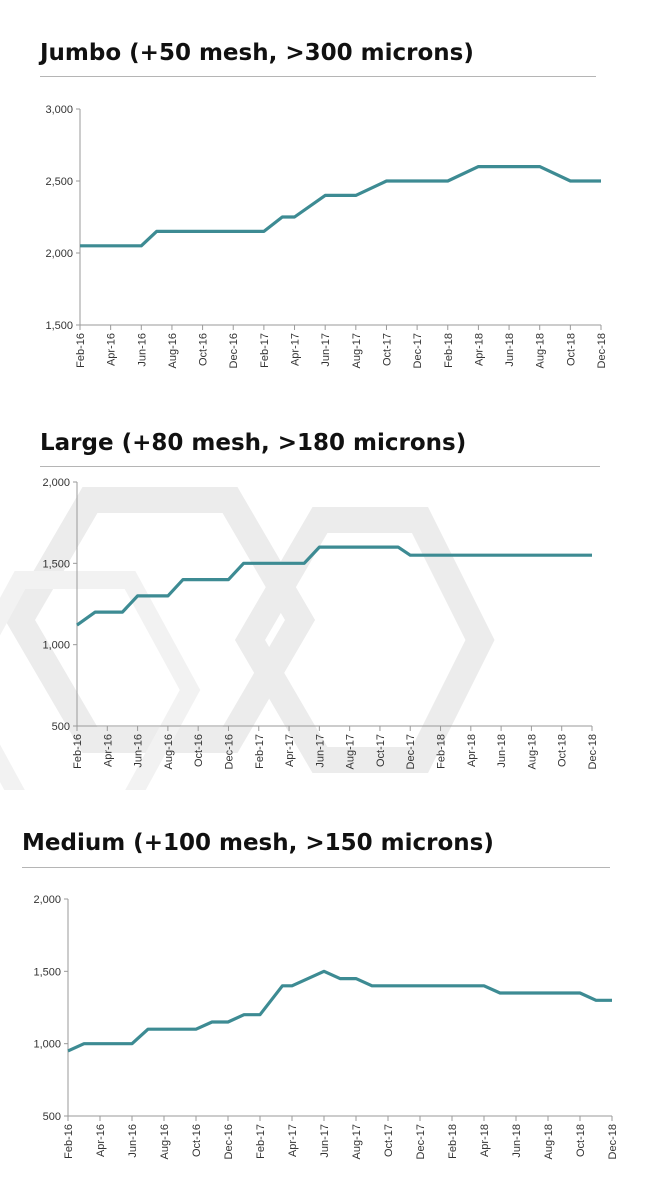 Image resolution: width=648 pixels, height=1200 pixels. What do you see at coordinates (257, 53) in the screenshot?
I see `chart-title: Jumbo (+50 mesh, >300 microns)` at bounding box center [257, 53].